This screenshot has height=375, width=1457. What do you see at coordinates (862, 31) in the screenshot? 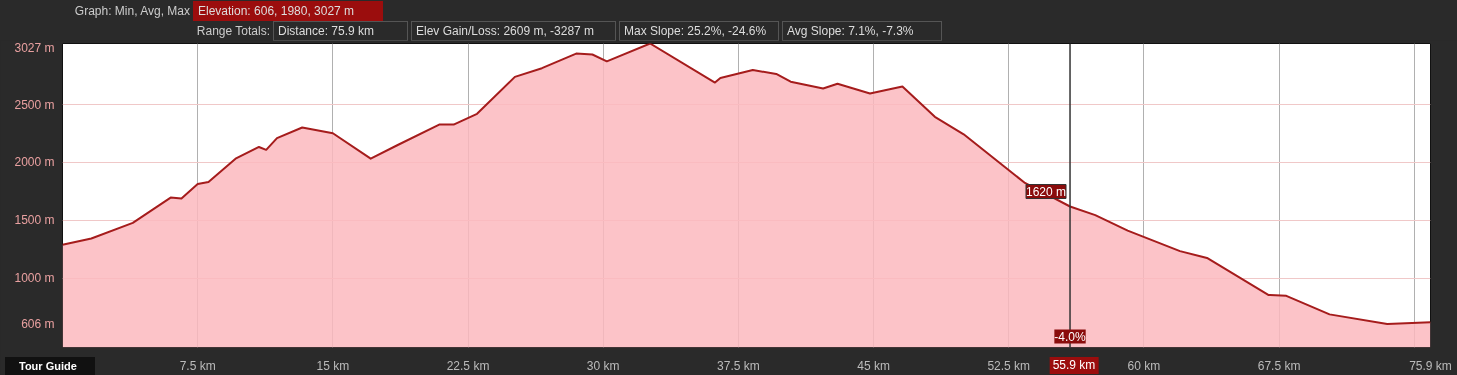
I see `text: Avg Slope: 7.1%, -7.3%` at bounding box center [862, 31].